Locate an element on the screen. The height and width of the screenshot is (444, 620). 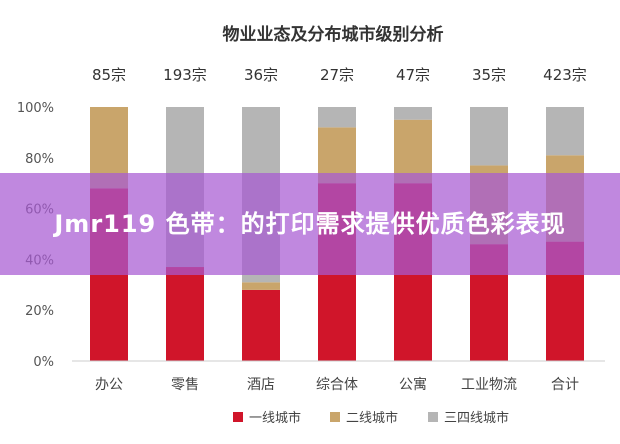
count-labels: 85宗 193宗 36宗 27宗 47宗 35宗 423宗 is located at coordinates (339, 75).